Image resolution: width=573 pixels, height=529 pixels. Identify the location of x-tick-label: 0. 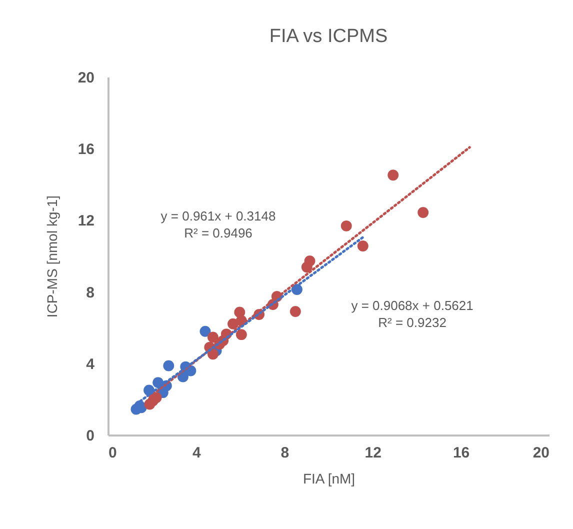
(112, 453).